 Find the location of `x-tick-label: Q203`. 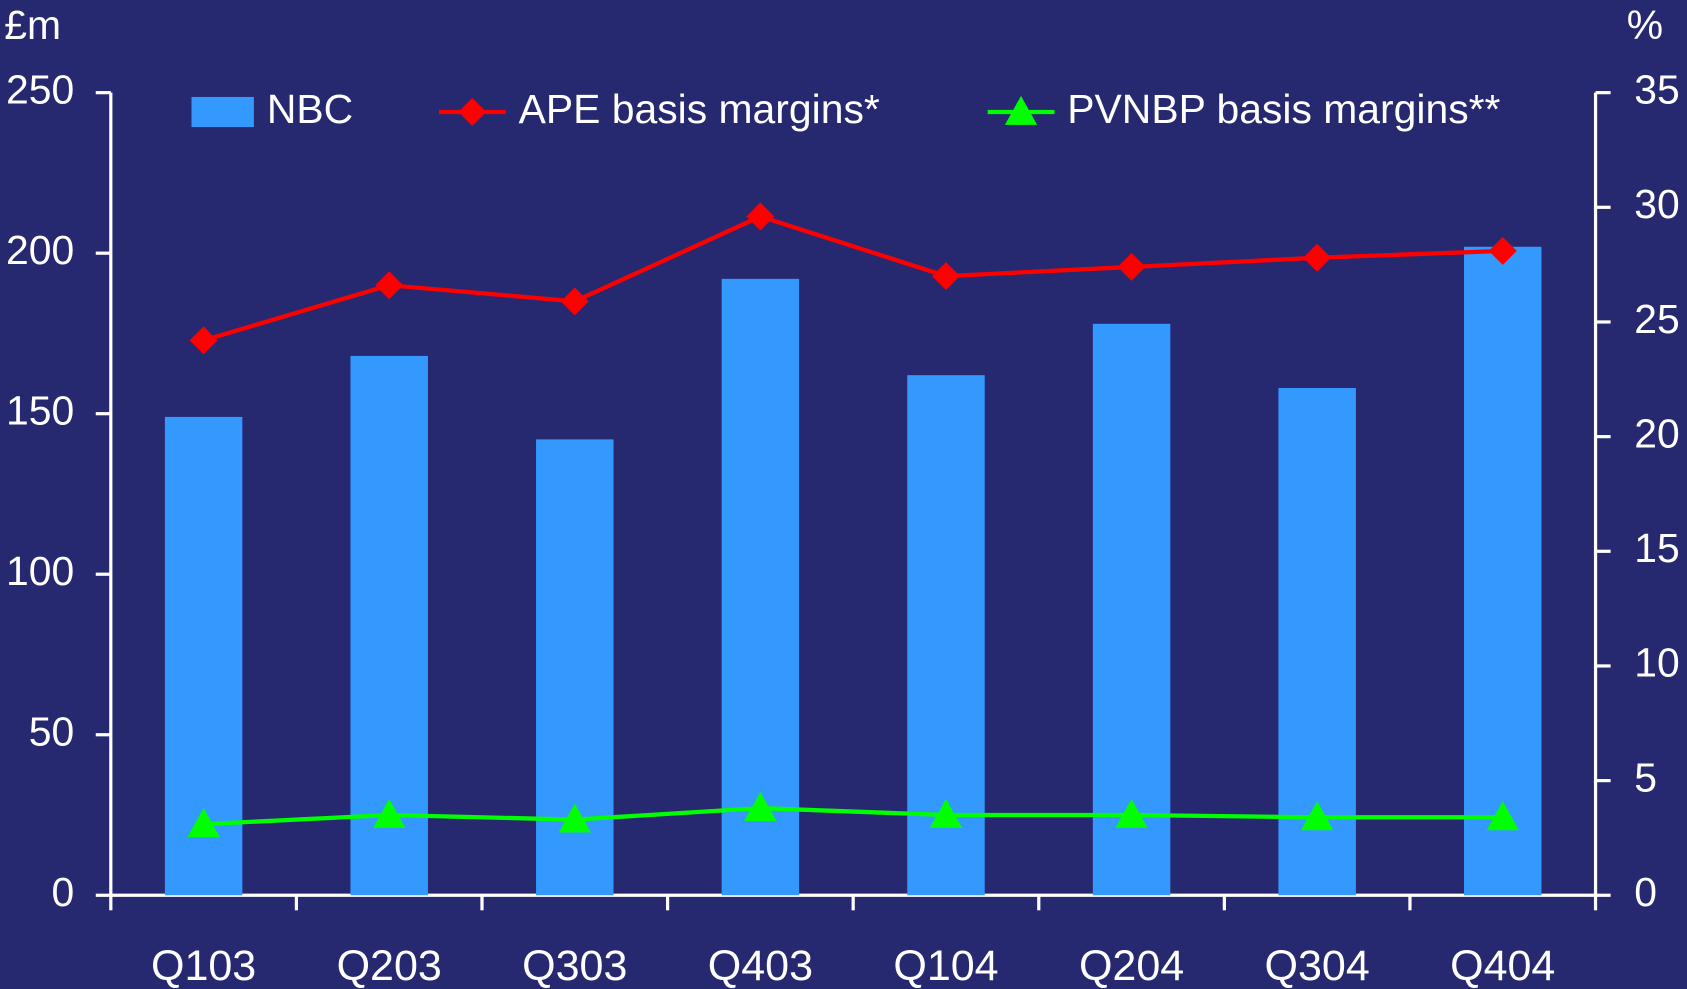

x-tick-label: Q203 is located at coordinates (389, 965).